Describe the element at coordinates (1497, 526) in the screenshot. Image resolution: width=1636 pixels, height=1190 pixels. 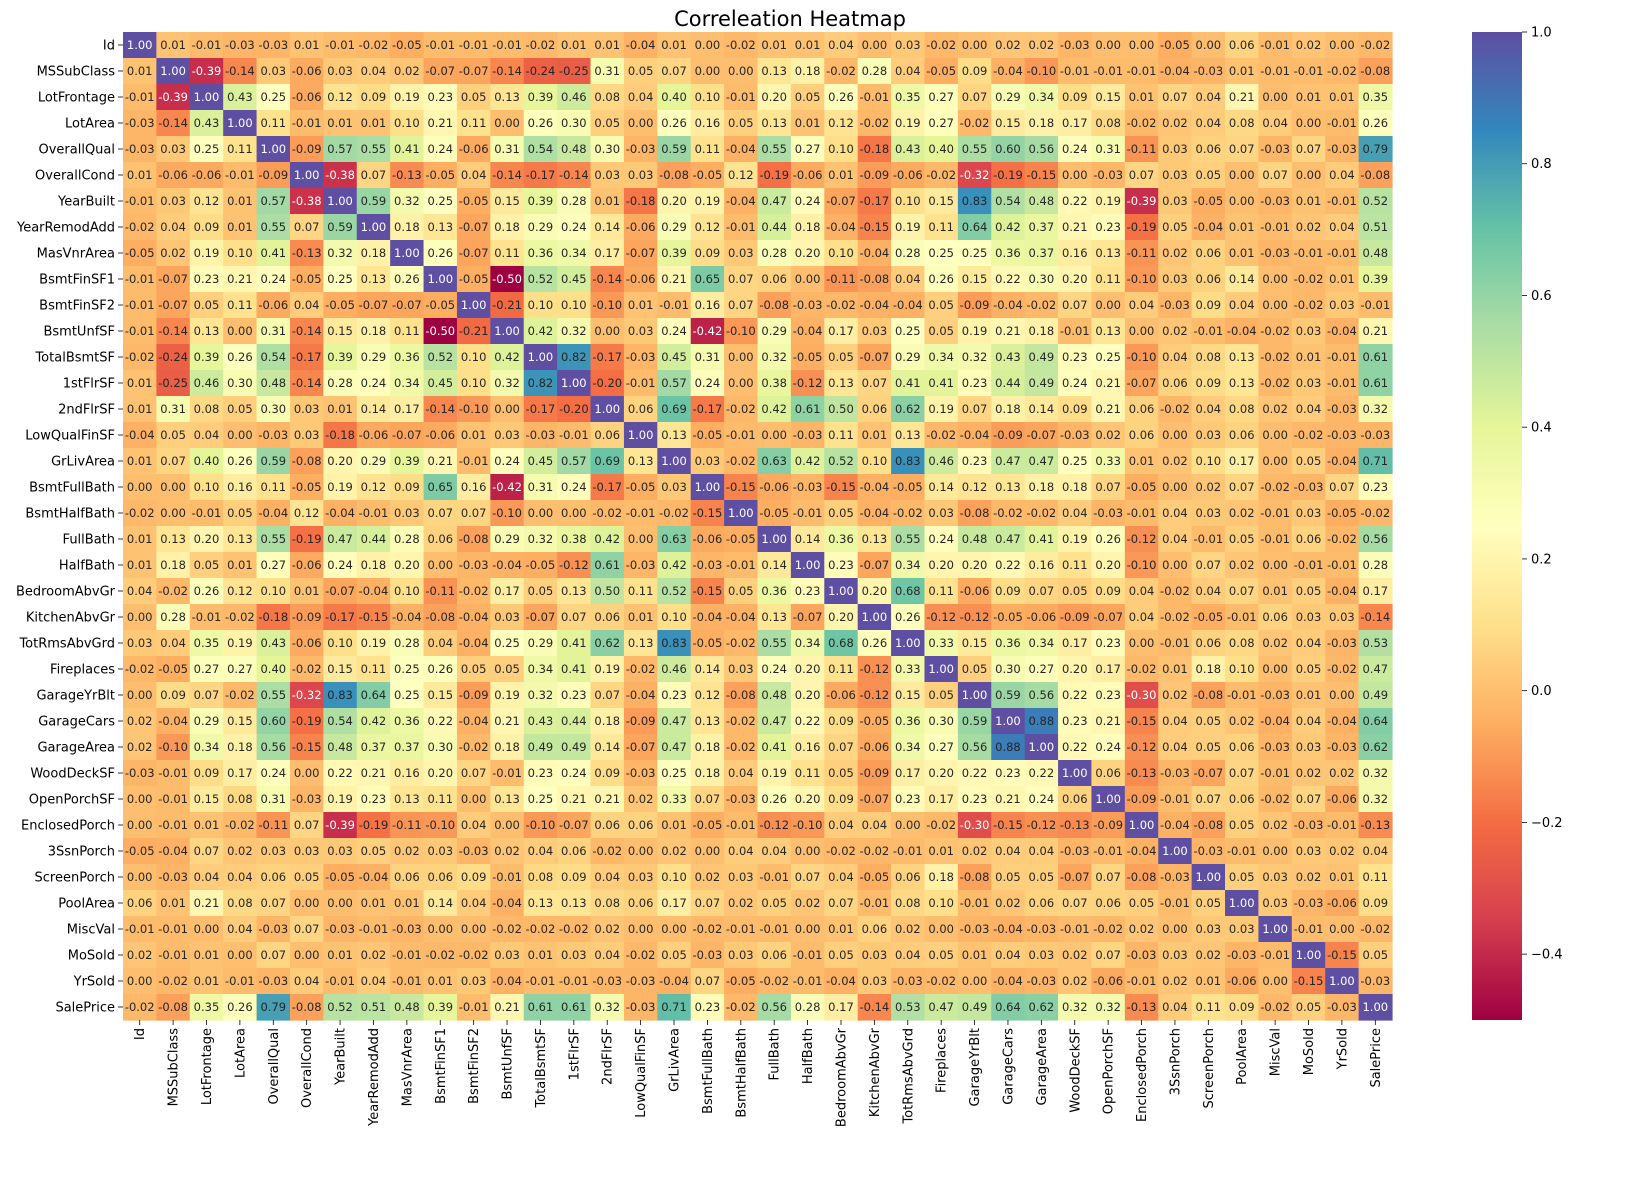
I see `colorbar-gradient` at that location.